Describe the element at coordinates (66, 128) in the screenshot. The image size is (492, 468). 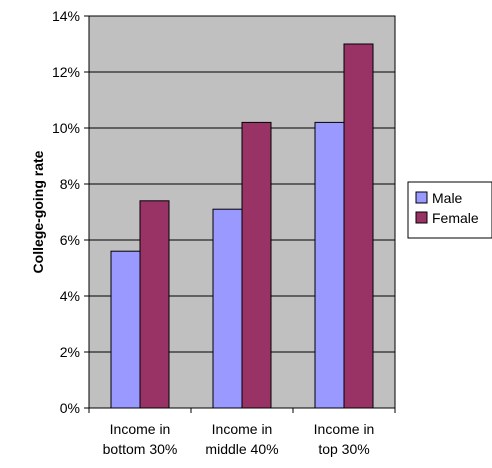
I see `y-tick-label: 10%` at that location.